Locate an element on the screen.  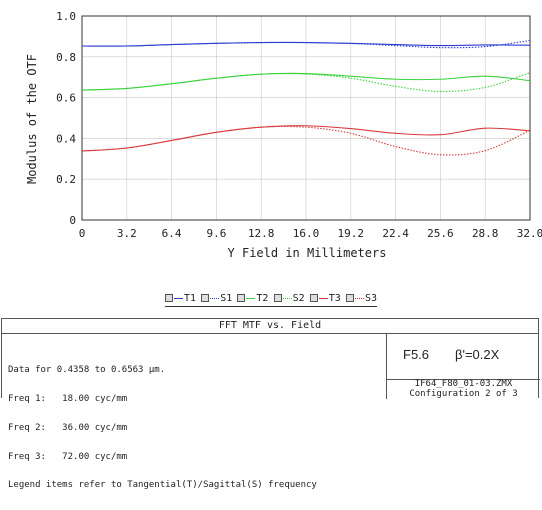
x-tick-label: 19.2 is located at coordinates (351, 233).